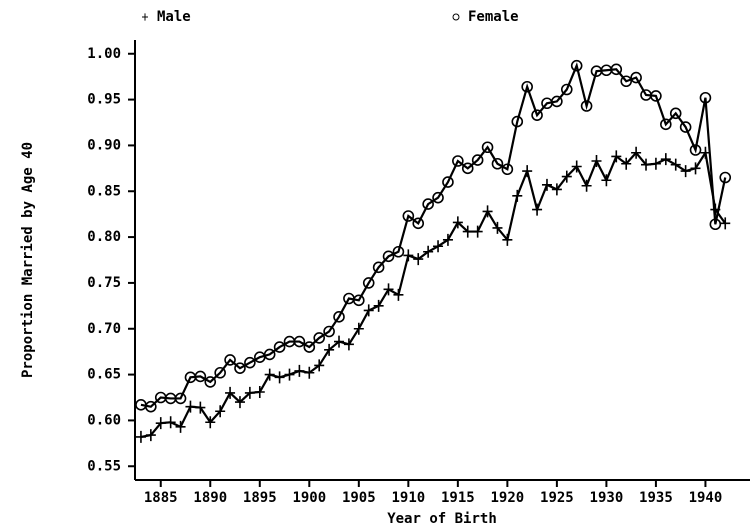 The image size is (755, 529). Describe the element at coordinates (104, 237) in the screenshot. I see `y-tick-label: 0.80` at that location.